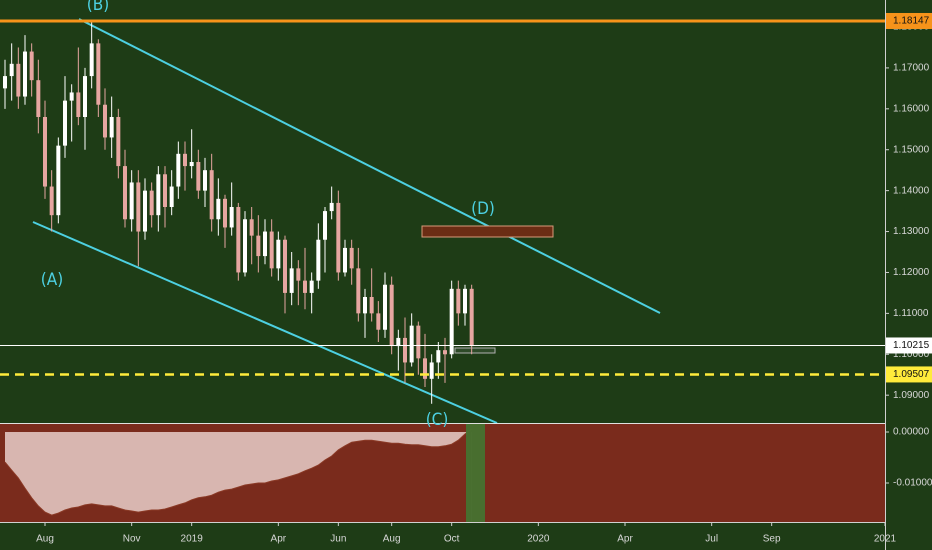 This screenshot has height=550, width=932. Describe the element at coordinates (772, 539) in the screenshot. I see `x-tick-label: Sep` at that location.